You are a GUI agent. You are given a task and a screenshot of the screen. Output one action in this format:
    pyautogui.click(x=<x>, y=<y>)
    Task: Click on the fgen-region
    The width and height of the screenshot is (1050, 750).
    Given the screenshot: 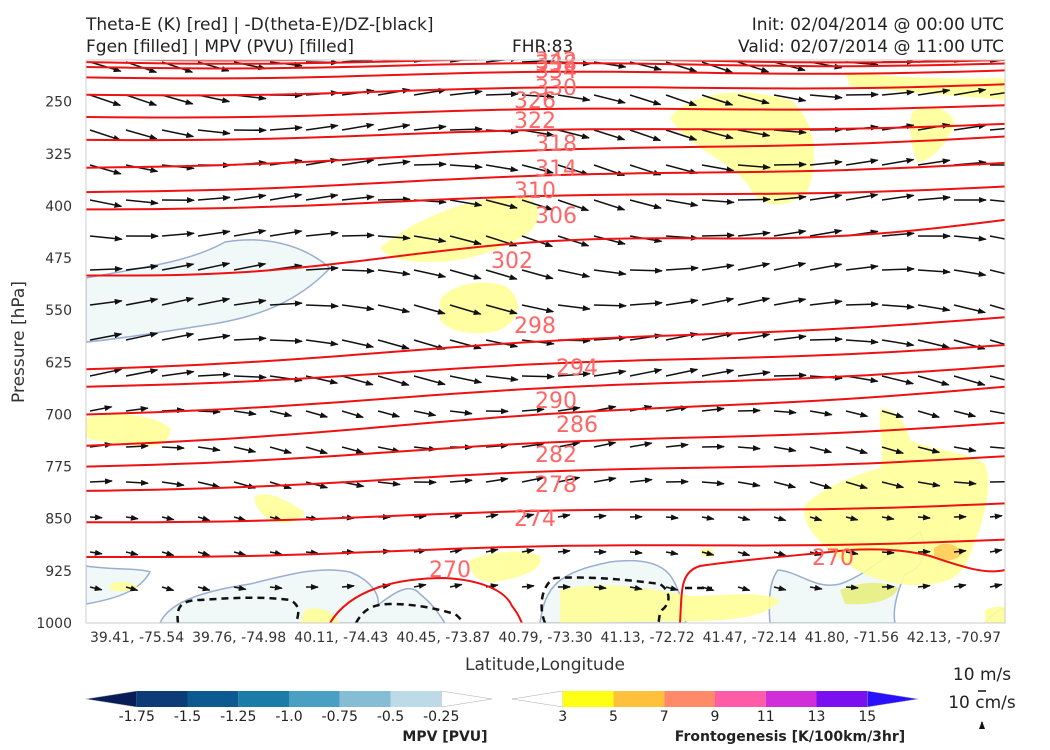 What is the action you would take?
    pyautogui.click(x=279, y=508)
    